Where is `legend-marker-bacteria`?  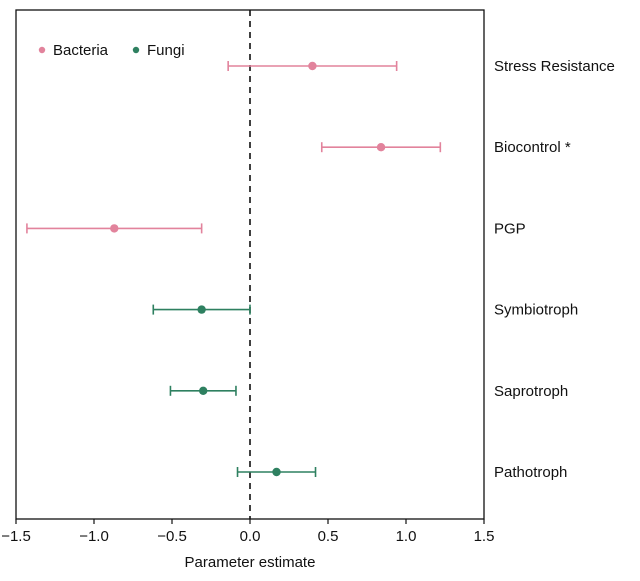 legend-marker-bacteria is located at coordinates (42, 50).